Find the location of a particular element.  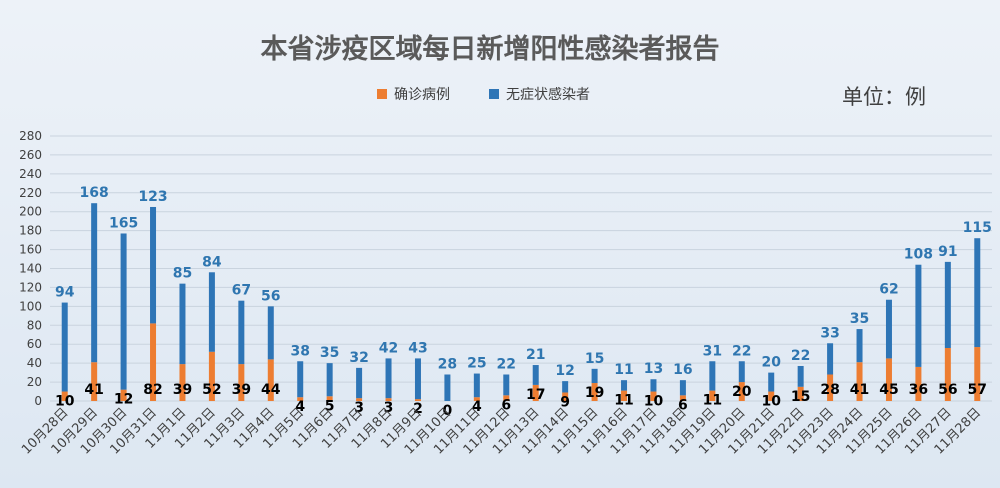

y-tick-label: 0 is located at coordinates (38, 401).